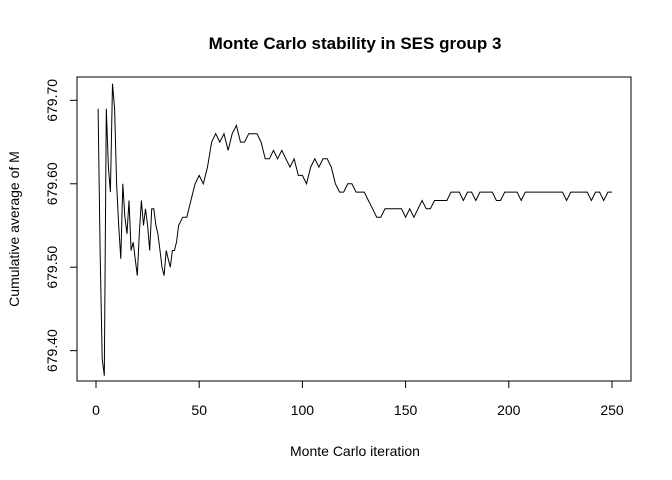  What do you see at coordinates (406, 410) in the screenshot?
I see `x-tick-label: 150` at bounding box center [406, 410].